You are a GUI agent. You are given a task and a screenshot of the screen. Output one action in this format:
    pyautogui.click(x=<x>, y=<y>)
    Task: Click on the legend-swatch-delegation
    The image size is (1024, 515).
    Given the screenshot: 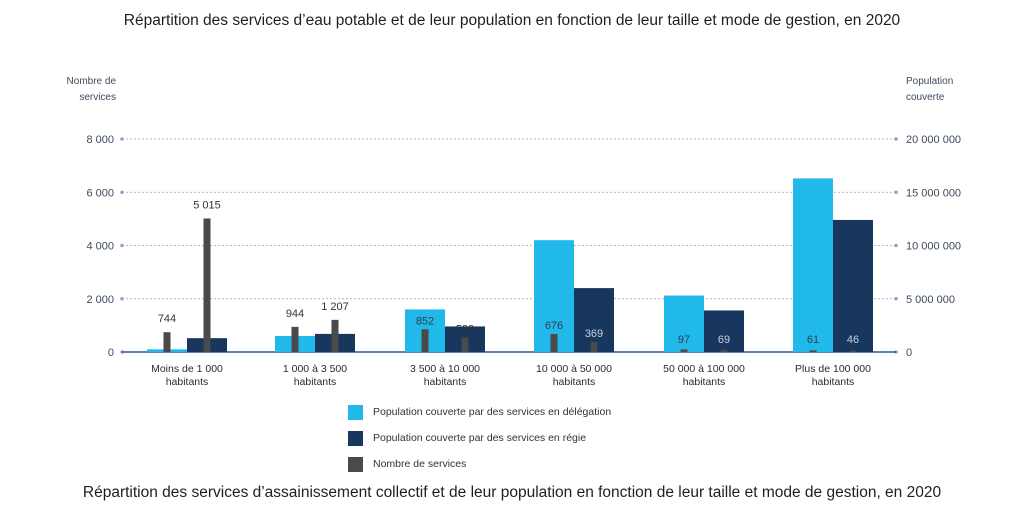 What is the action you would take?
    pyautogui.click(x=355, y=412)
    